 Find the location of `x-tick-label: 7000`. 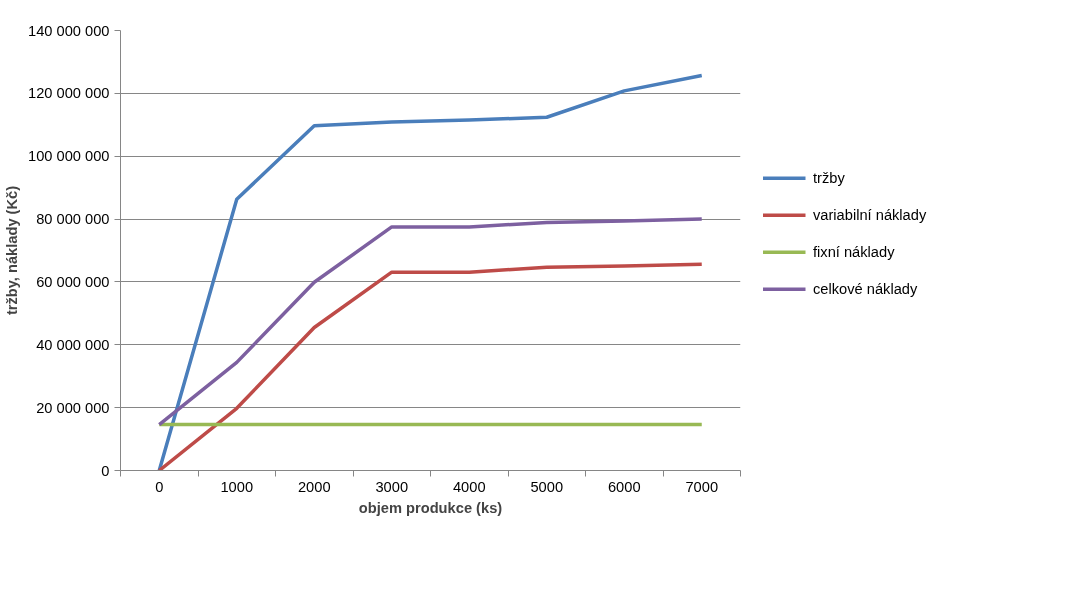

x-tick-label: 7000 is located at coordinates (702, 486).